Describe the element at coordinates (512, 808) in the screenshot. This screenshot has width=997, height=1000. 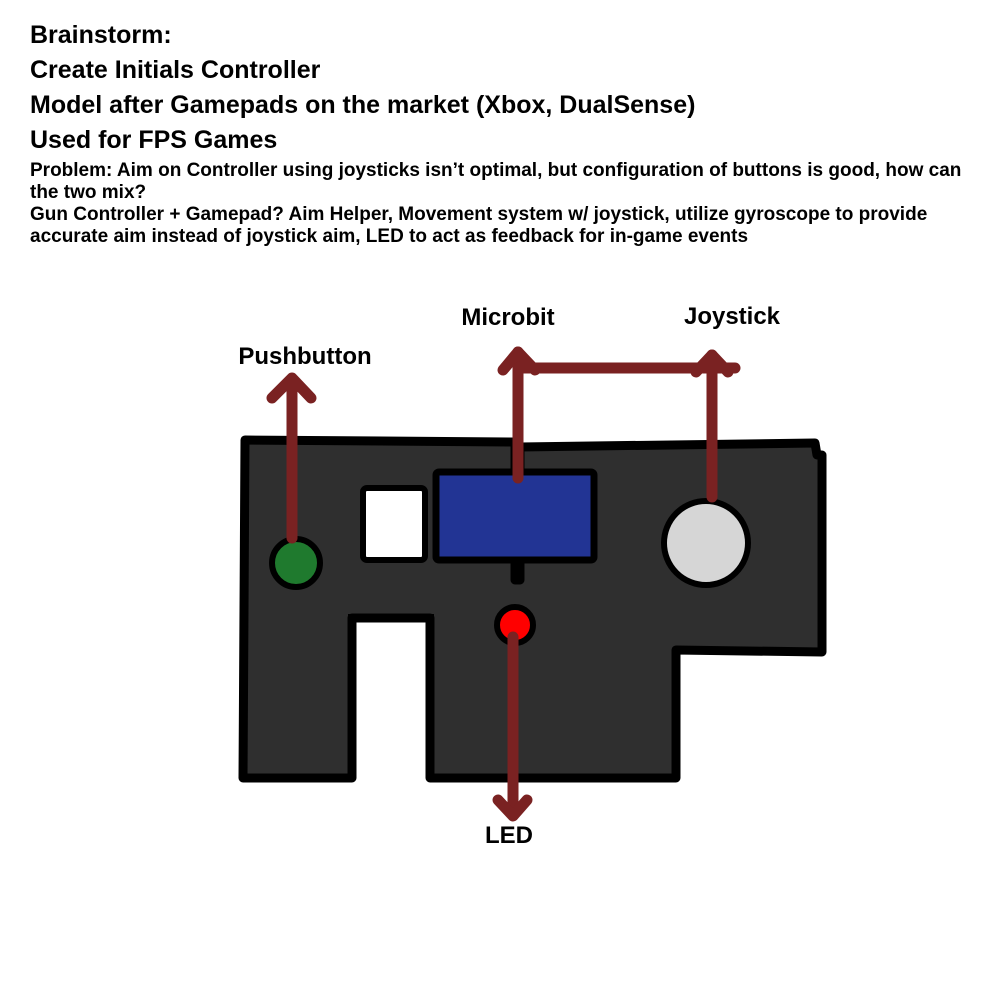
I see `led-arrow-head` at that location.